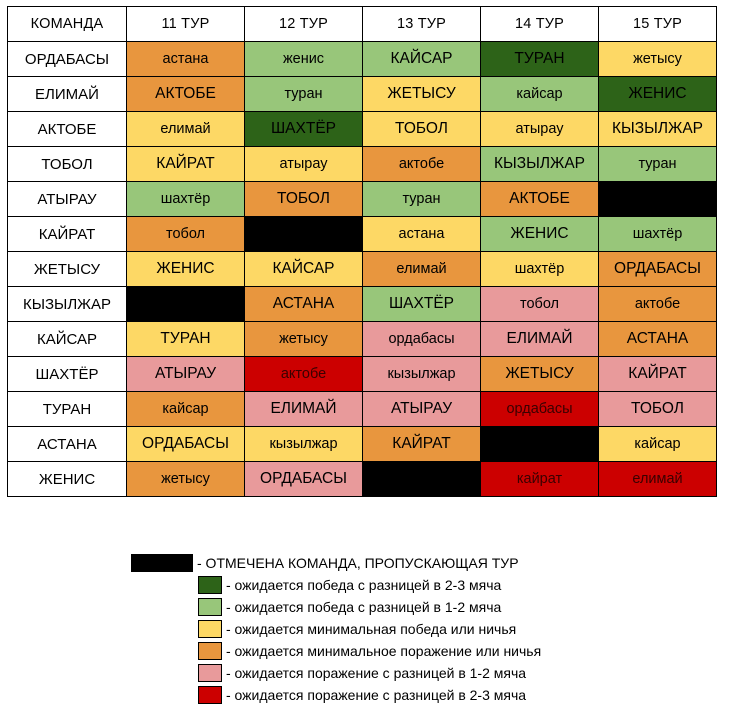 This screenshot has height=715, width=730. I want to click on legend-item: - ожидается победа с разницей в 2-3 мяча, so click(349, 585).